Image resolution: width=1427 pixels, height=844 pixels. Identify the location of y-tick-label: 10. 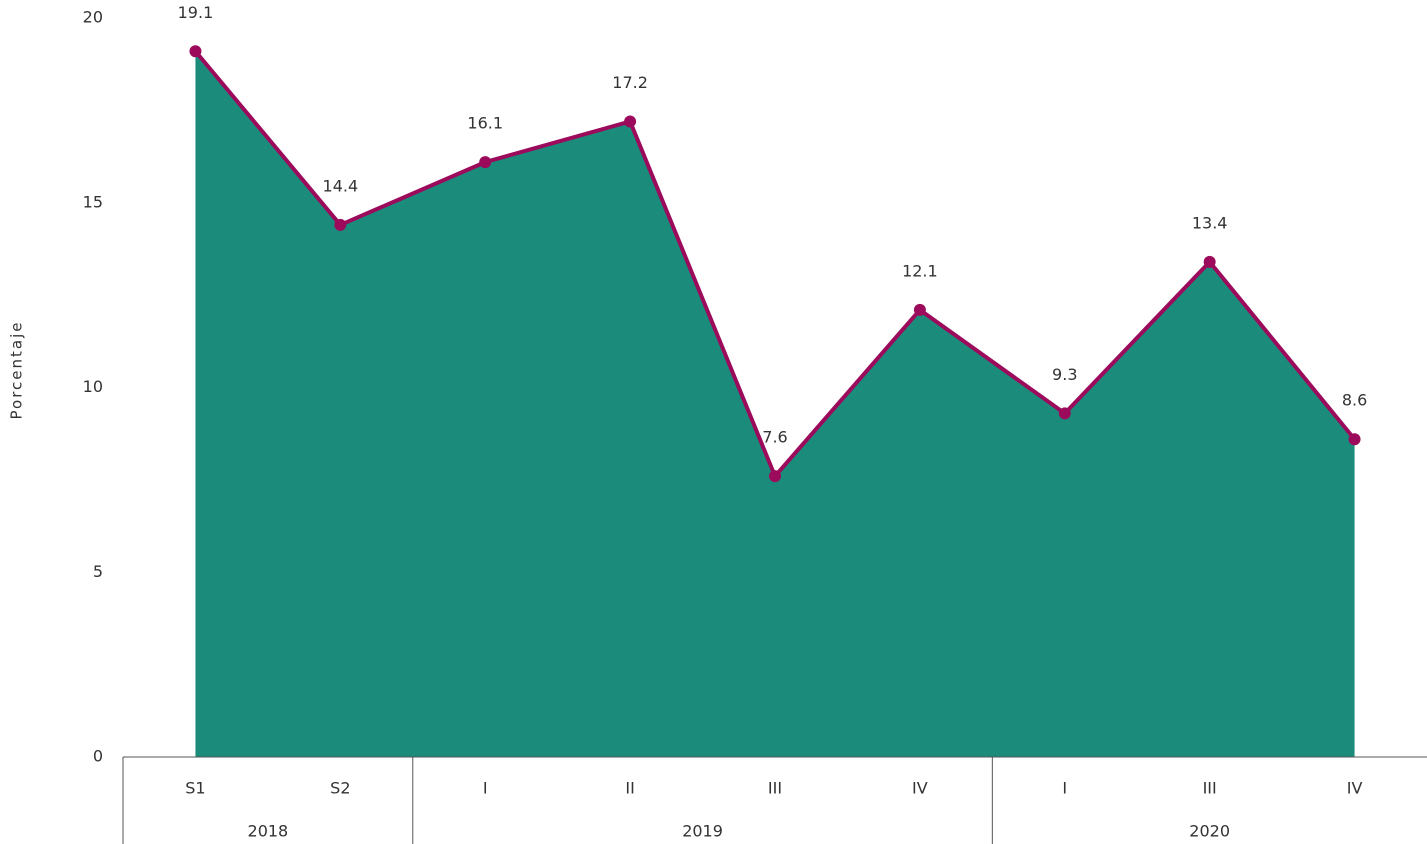
(93, 386).